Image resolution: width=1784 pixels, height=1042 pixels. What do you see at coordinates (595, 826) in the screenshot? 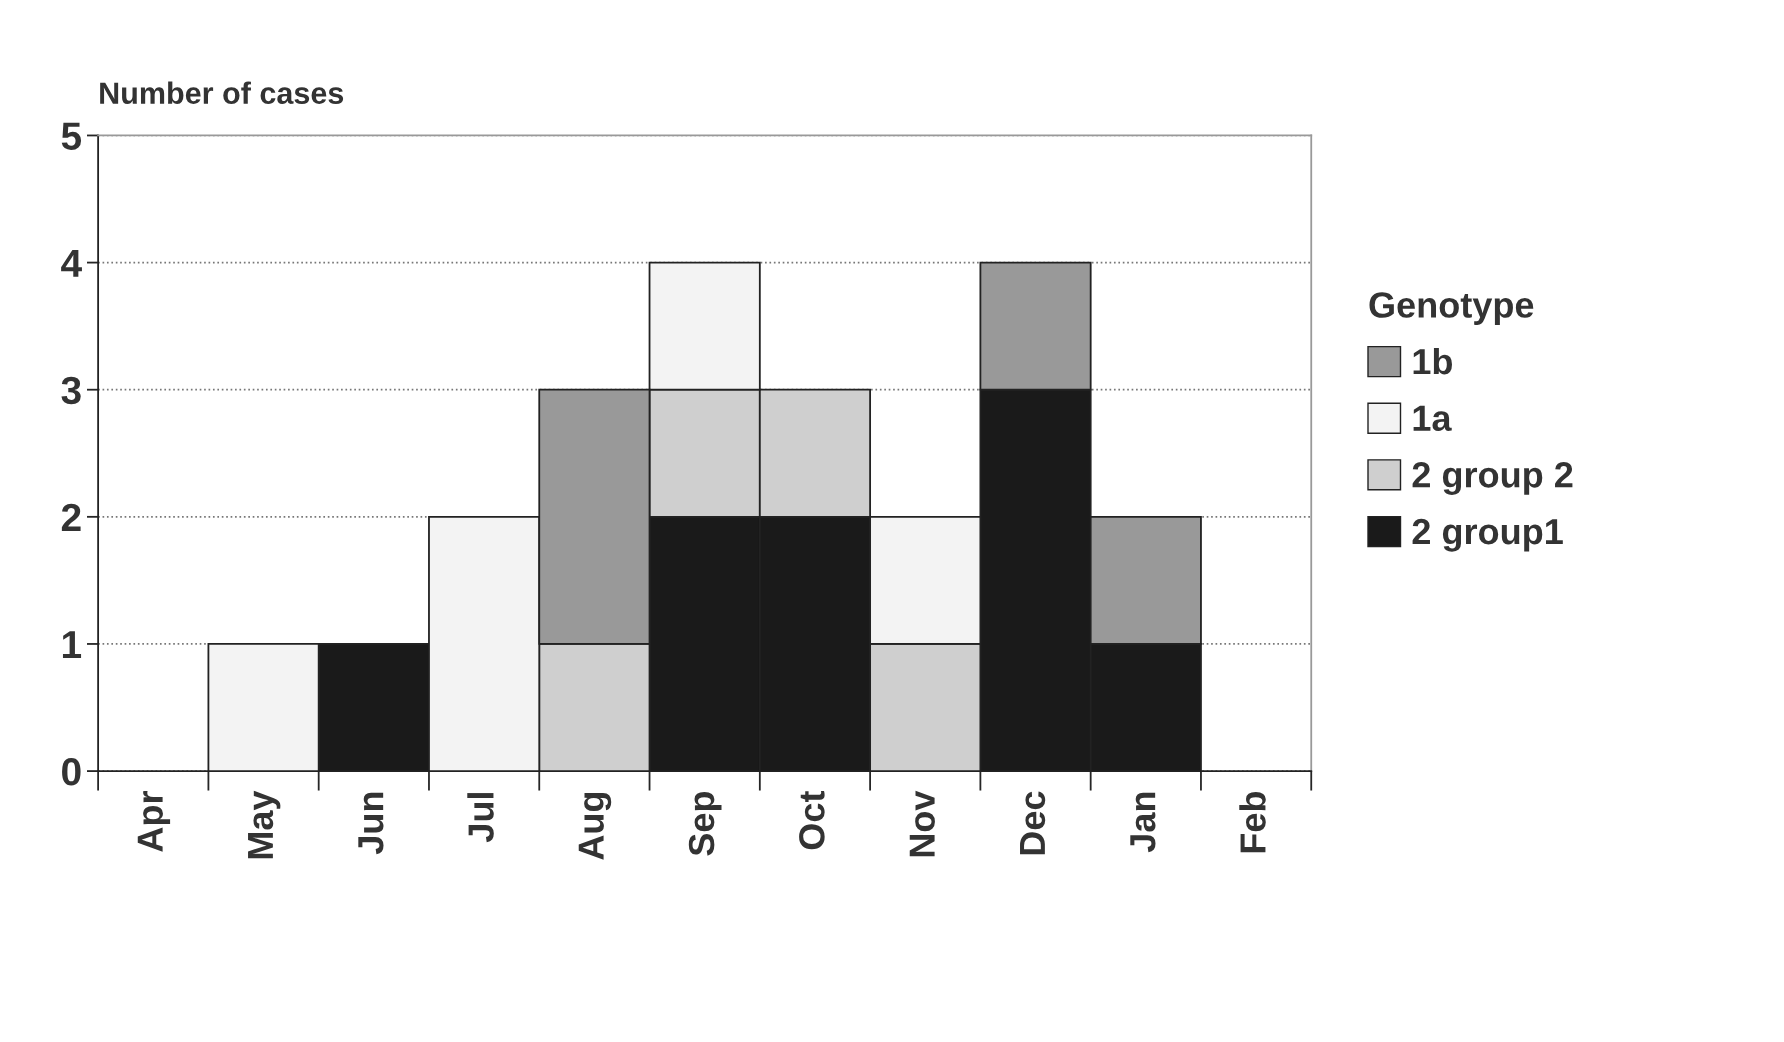
I see `x-tick-label: Aug` at bounding box center [595, 826].